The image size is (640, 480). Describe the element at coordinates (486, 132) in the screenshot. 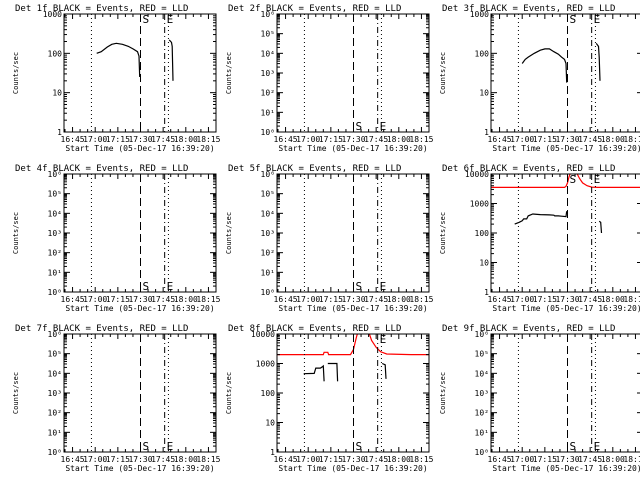

I see `y-tick-label: 1` at that location.